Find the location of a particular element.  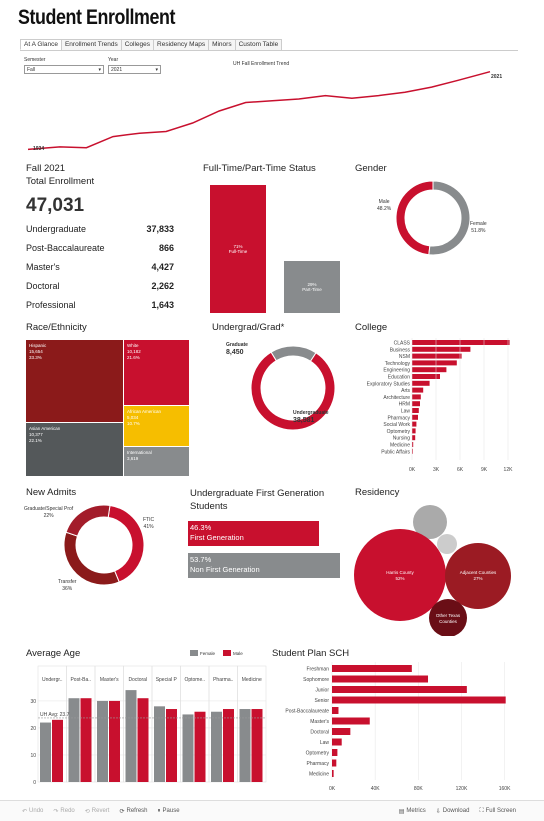

pause-label: Pause is located at coordinates (171, 811).